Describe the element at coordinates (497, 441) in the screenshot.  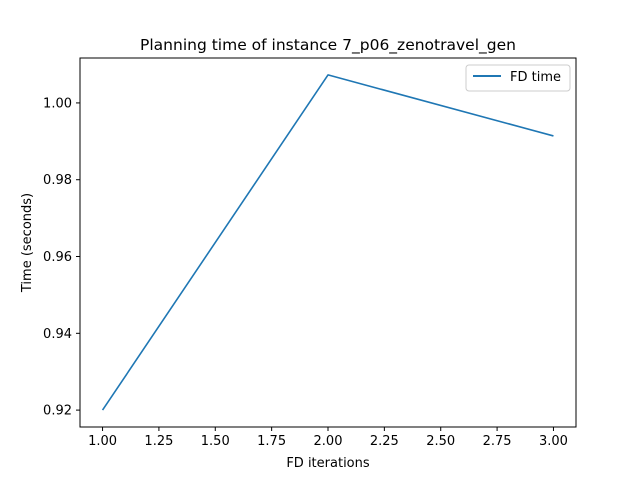
I see `x-tick-label: 2.75` at that location.